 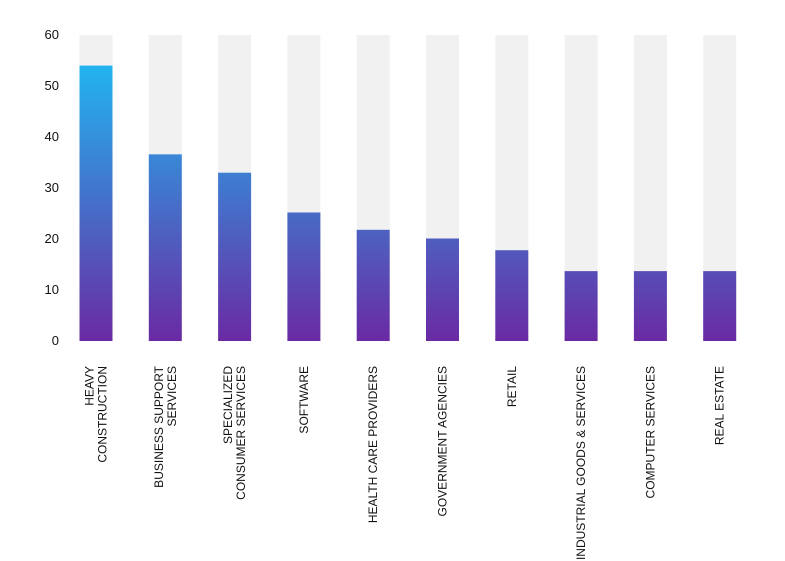 I want to click on y-tick-label: 60, so click(x=52, y=34).